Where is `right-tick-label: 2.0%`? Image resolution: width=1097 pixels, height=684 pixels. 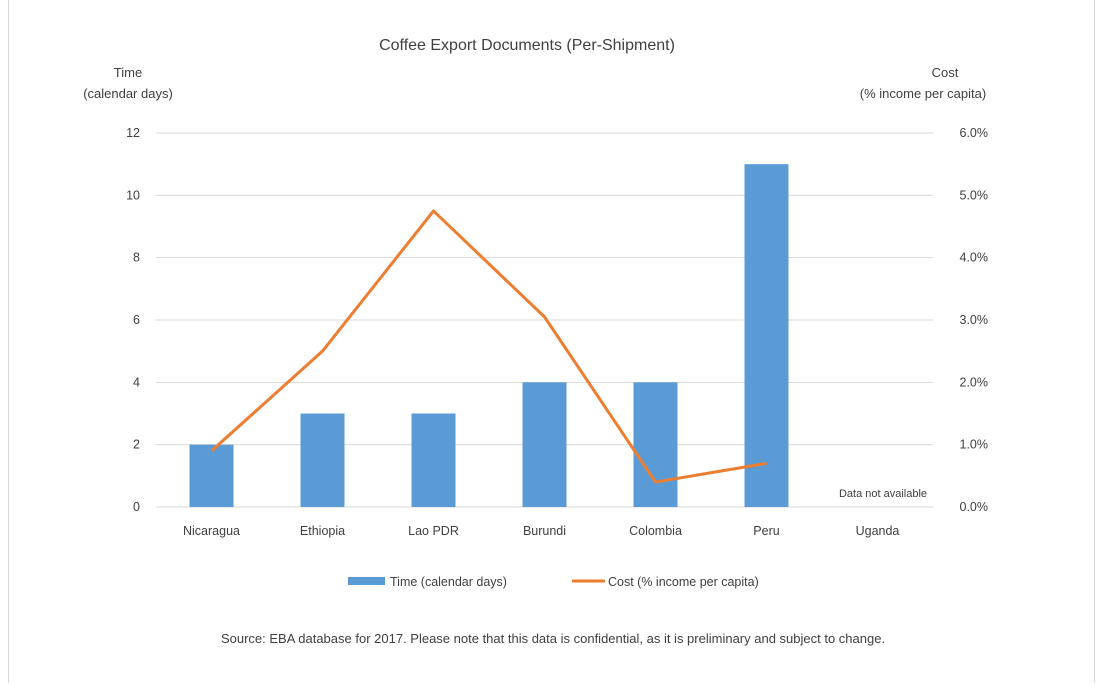
right-tick-label: 2.0% is located at coordinates (974, 382).